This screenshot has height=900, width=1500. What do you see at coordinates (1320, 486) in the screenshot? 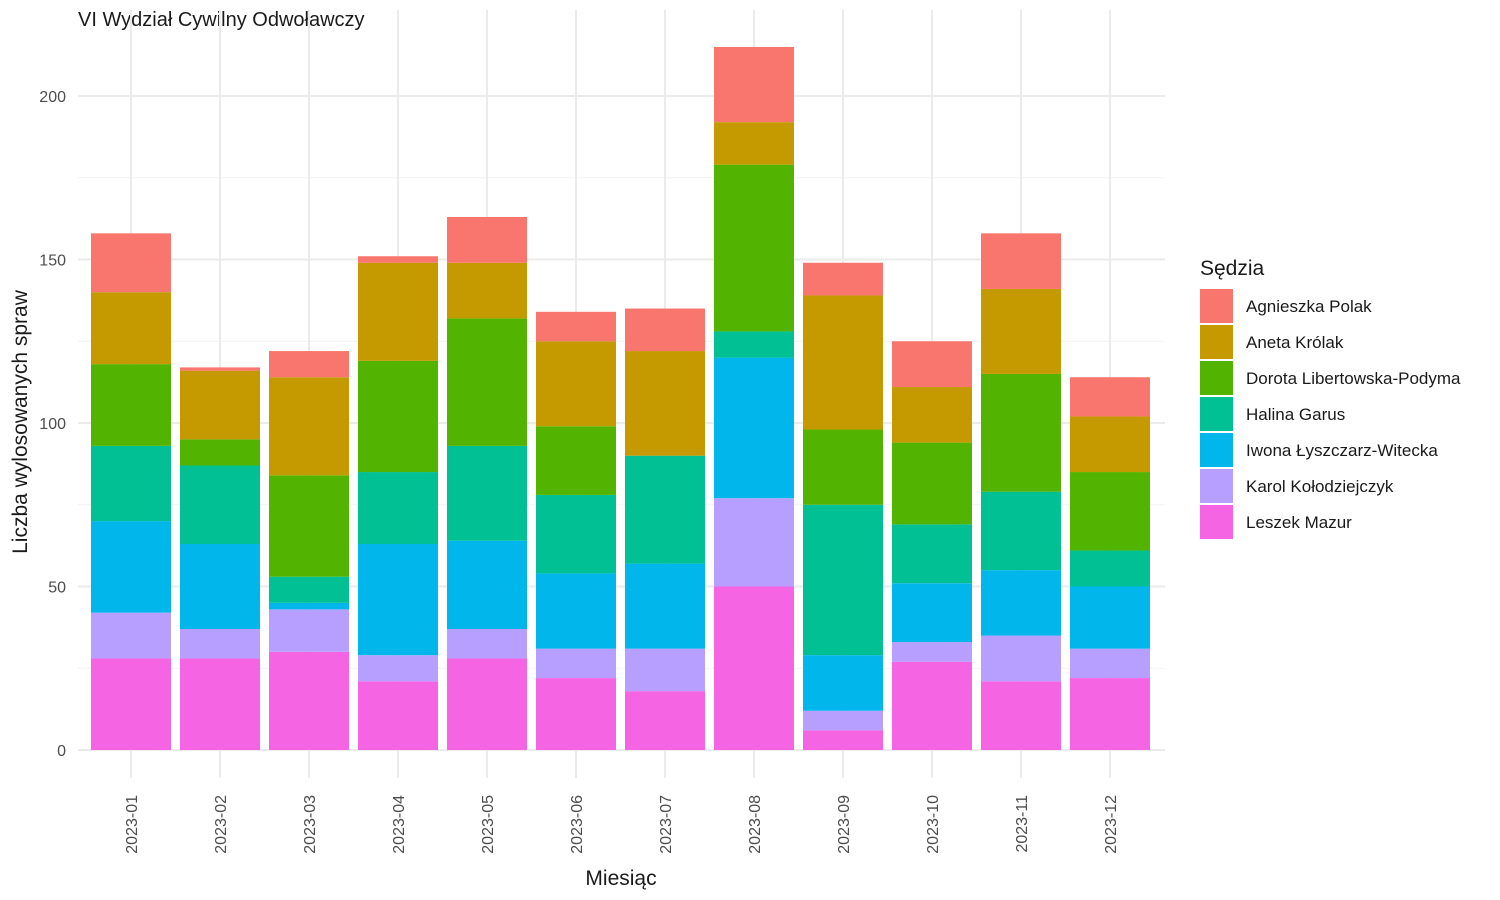
I see `legend-label: Karol Kołodziejczyk` at bounding box center [1320, 486].